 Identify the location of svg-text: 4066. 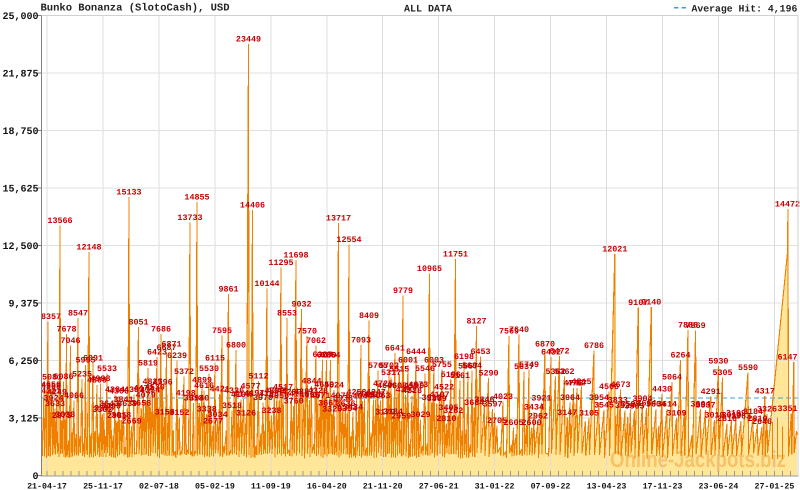
(74, 396).